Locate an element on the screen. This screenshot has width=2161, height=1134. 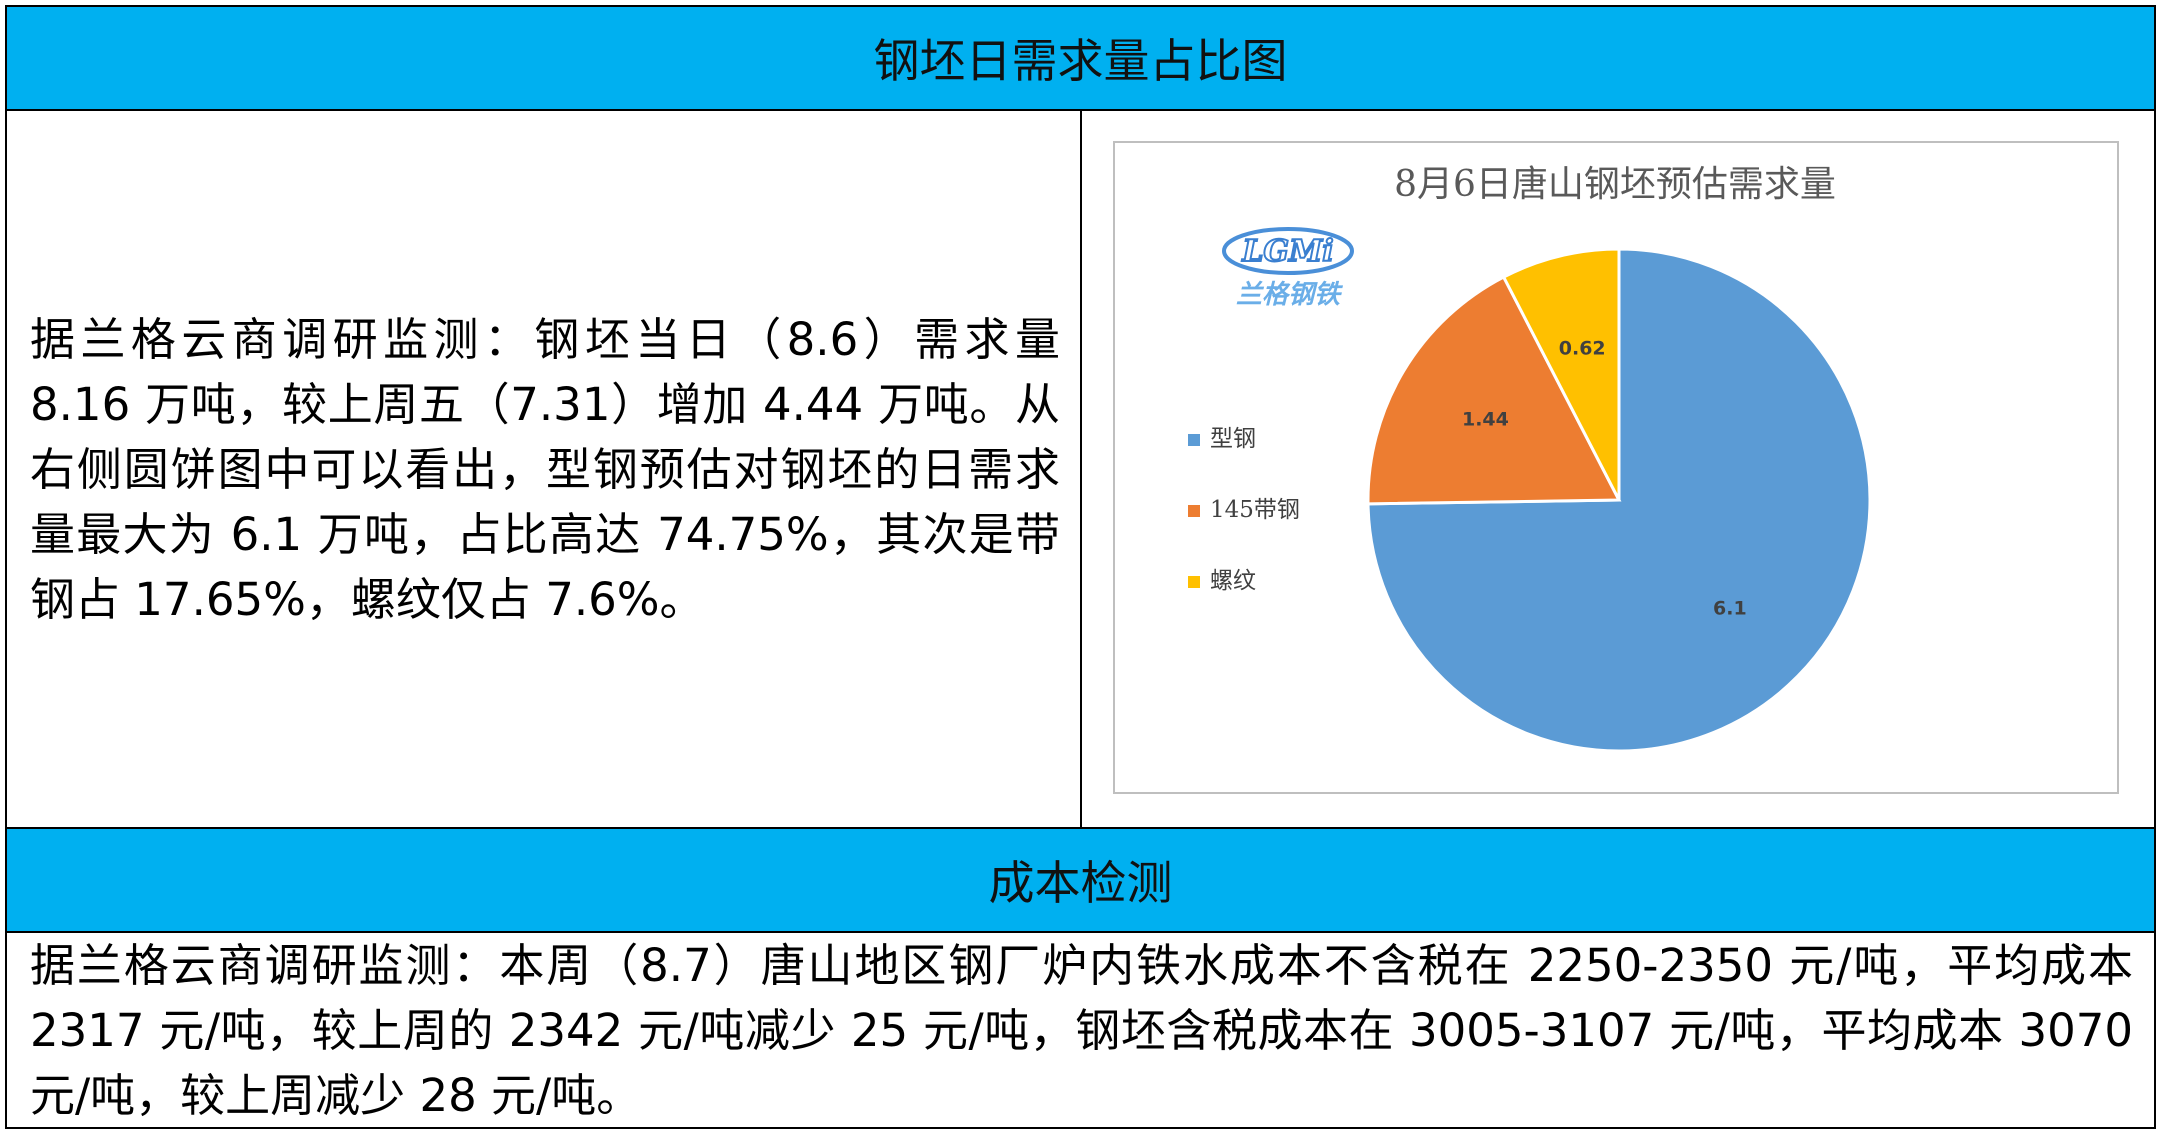
section-header: 钢坯日需求量占比图 is located at coordinates (1080, 58).